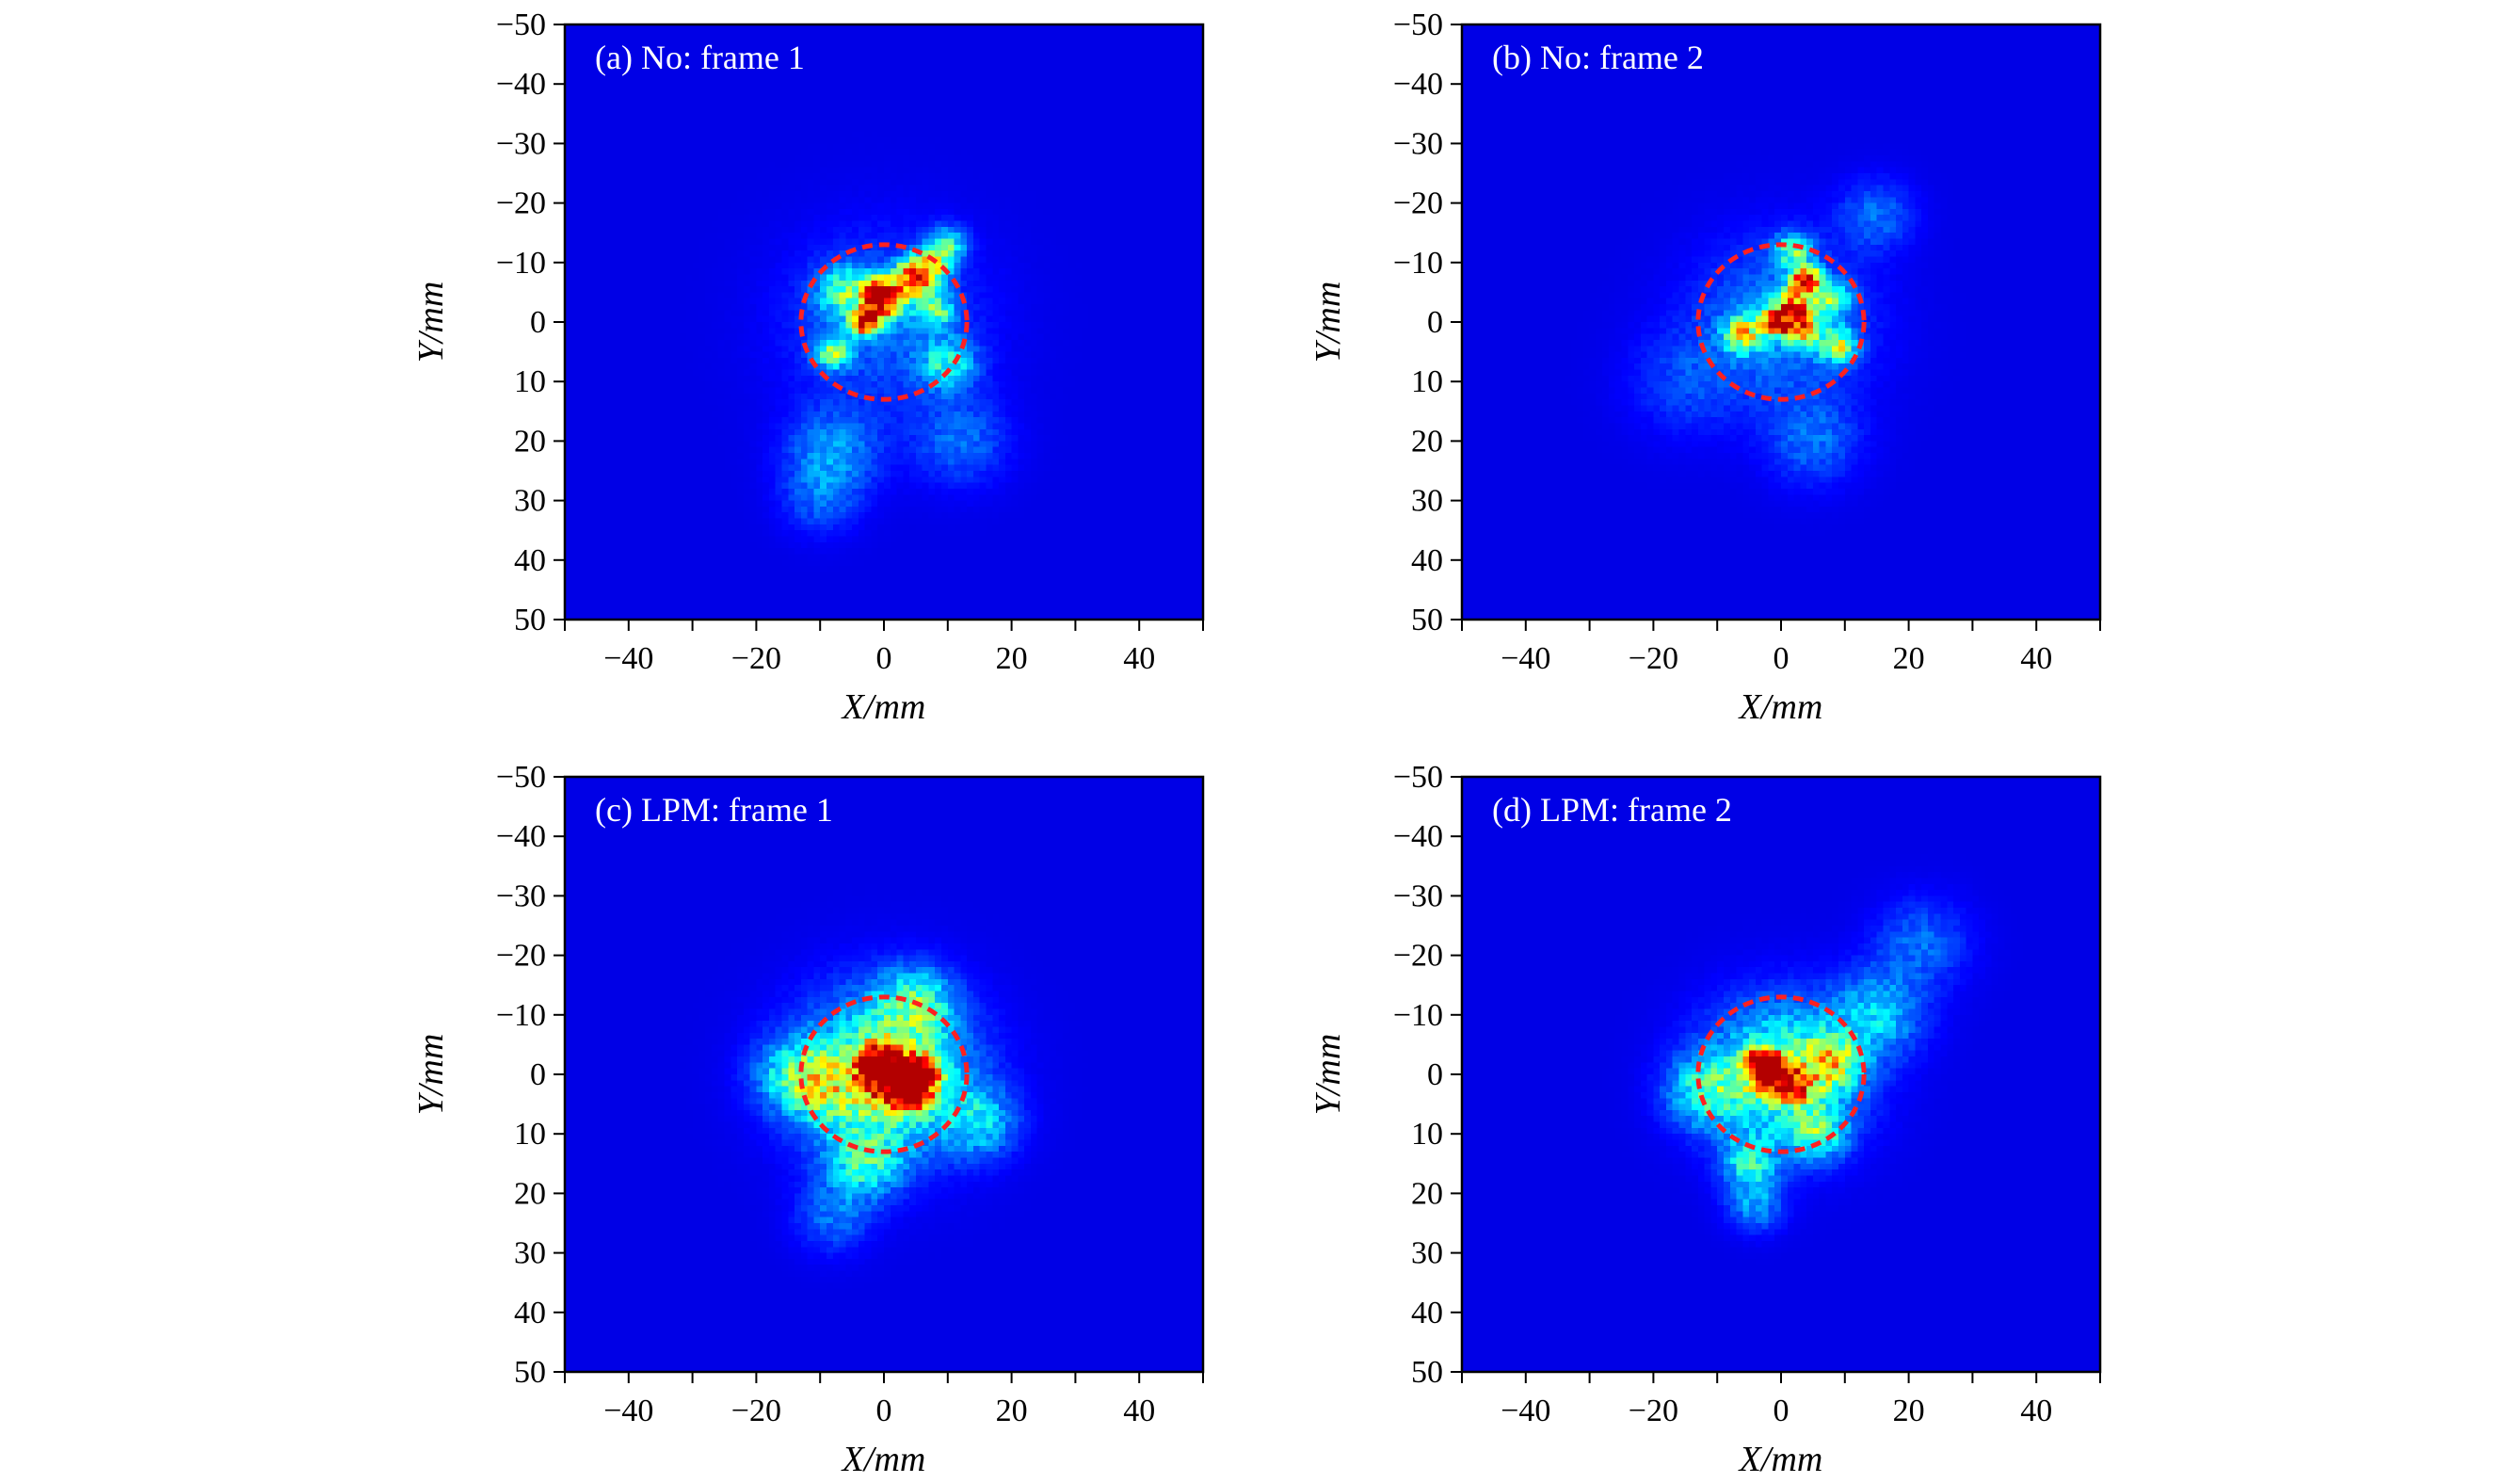 The height and width of the screenshot is (1483, 2520). What do you see at coordinates (700, 58) in the screenshot?
I see `panel-label: (a) No: frame 1` at bounding box center [700, 58].